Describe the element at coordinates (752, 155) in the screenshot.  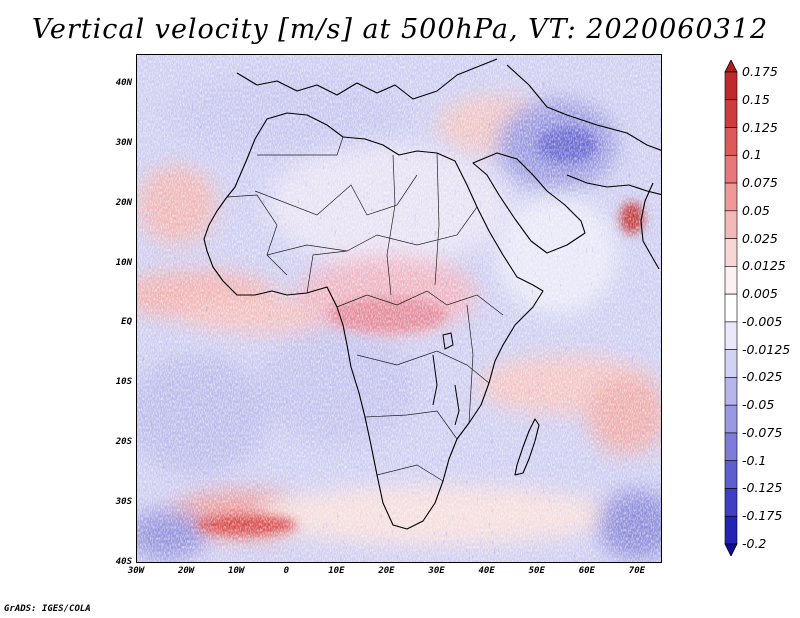
I see `colorbar-tick-label: 0.1` at that location.